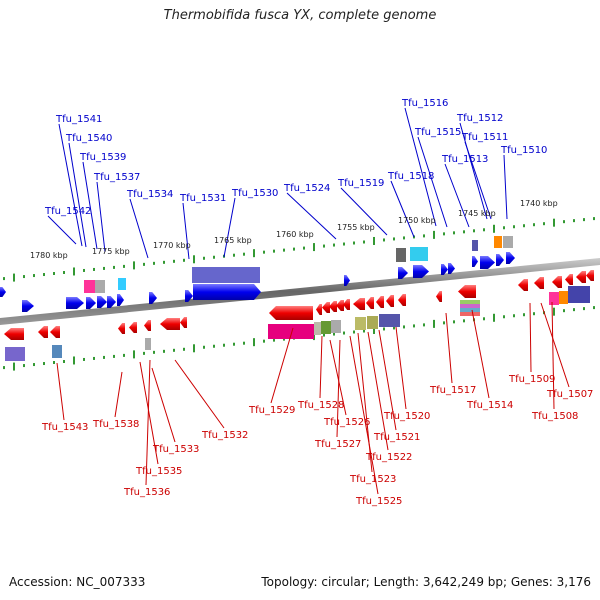 Image resolution: width=600 pixels, height=600 pixels. What do you see at coordinates (116, 177) in the screenshot?
I see `forward-gene-label: Tfu_1537` at bounding box center [116, 177].